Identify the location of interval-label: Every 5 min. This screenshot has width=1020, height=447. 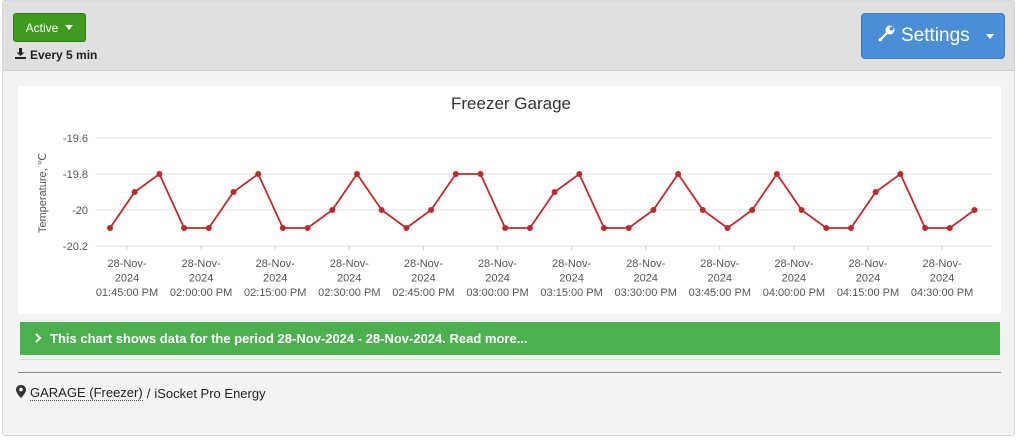
(64, 55).